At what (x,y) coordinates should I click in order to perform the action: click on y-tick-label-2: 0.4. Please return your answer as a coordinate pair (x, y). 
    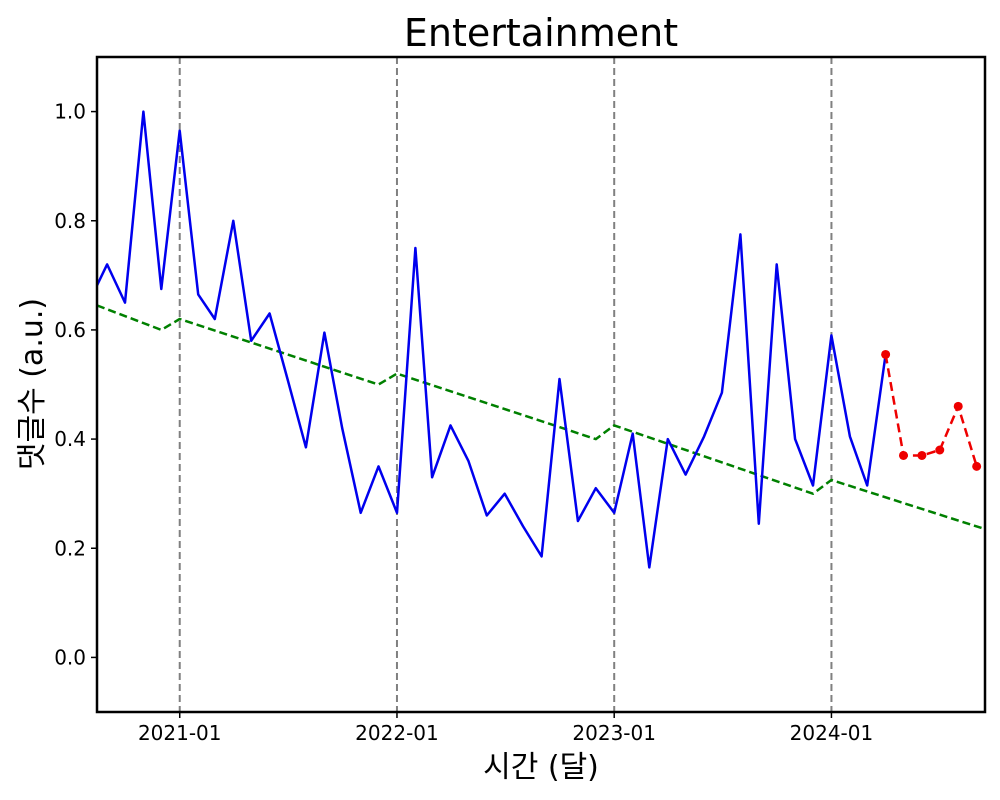
    Looking at the image, I should click on (70, 439).